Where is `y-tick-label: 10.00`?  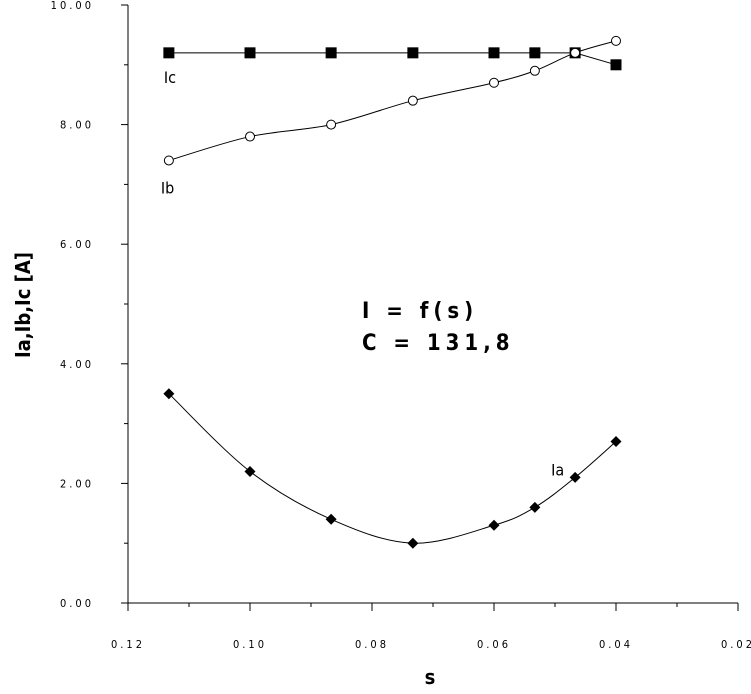
y-tick-label: 10.00 is located at coordinates (72, 6).